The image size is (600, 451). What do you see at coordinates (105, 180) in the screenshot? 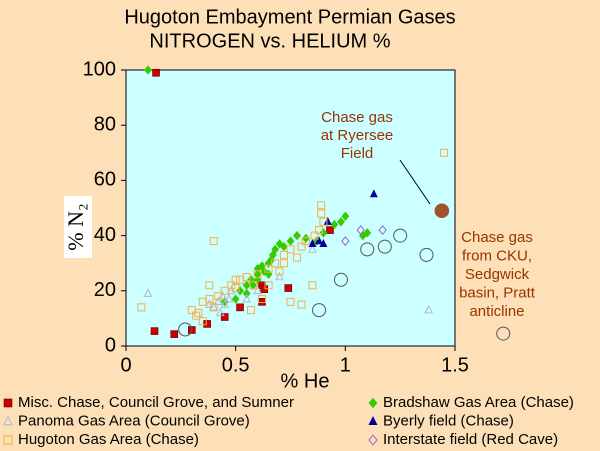
I see `y-tick-label: 60` at bounding box center [105, 180].